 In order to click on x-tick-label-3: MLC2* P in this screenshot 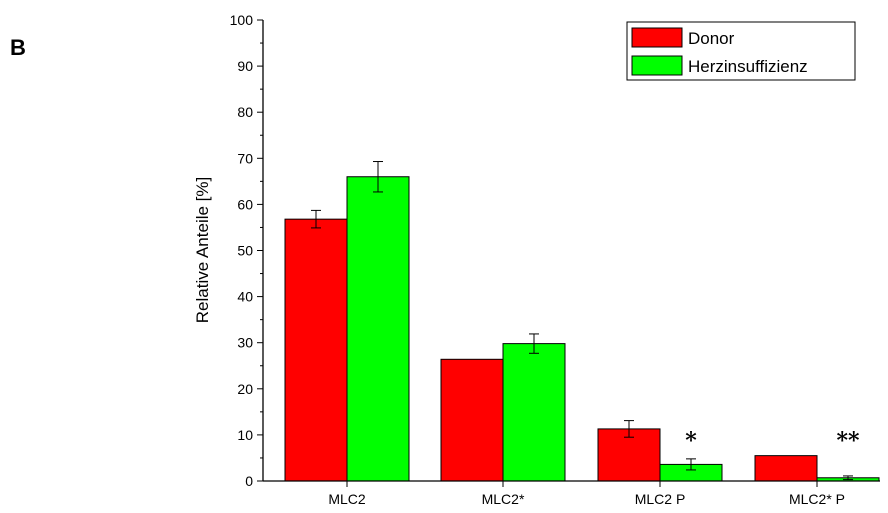, I will do `click(817, 499)`.